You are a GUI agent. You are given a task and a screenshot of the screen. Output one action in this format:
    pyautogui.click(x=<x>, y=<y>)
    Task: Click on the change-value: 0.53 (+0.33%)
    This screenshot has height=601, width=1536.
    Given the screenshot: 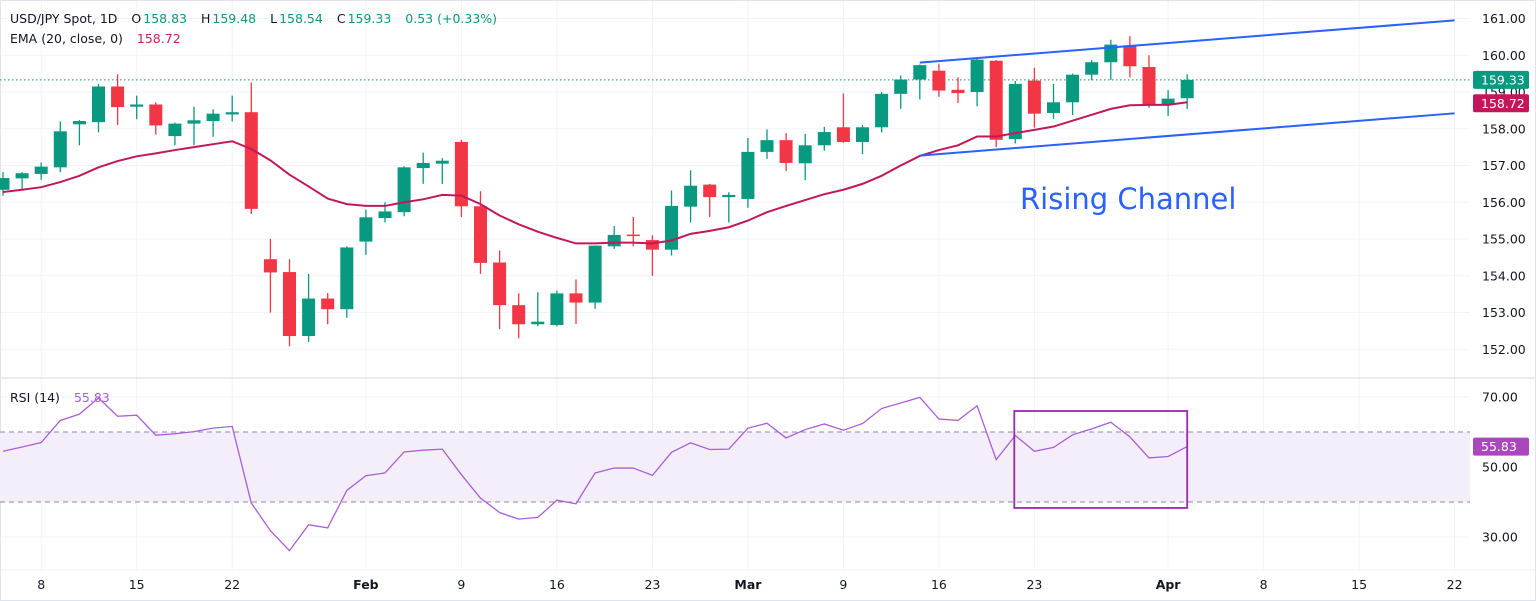 What is the action you would take?
    pyautogui.click(x=451, y=18)
    